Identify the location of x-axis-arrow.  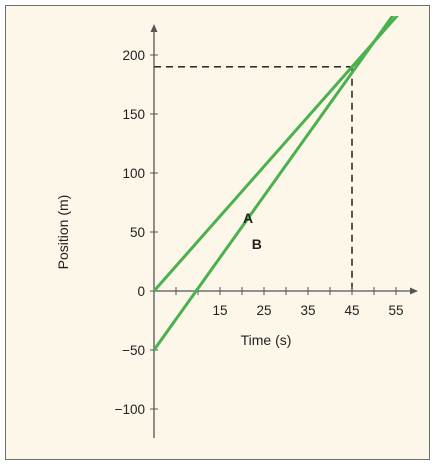
(414, 291).